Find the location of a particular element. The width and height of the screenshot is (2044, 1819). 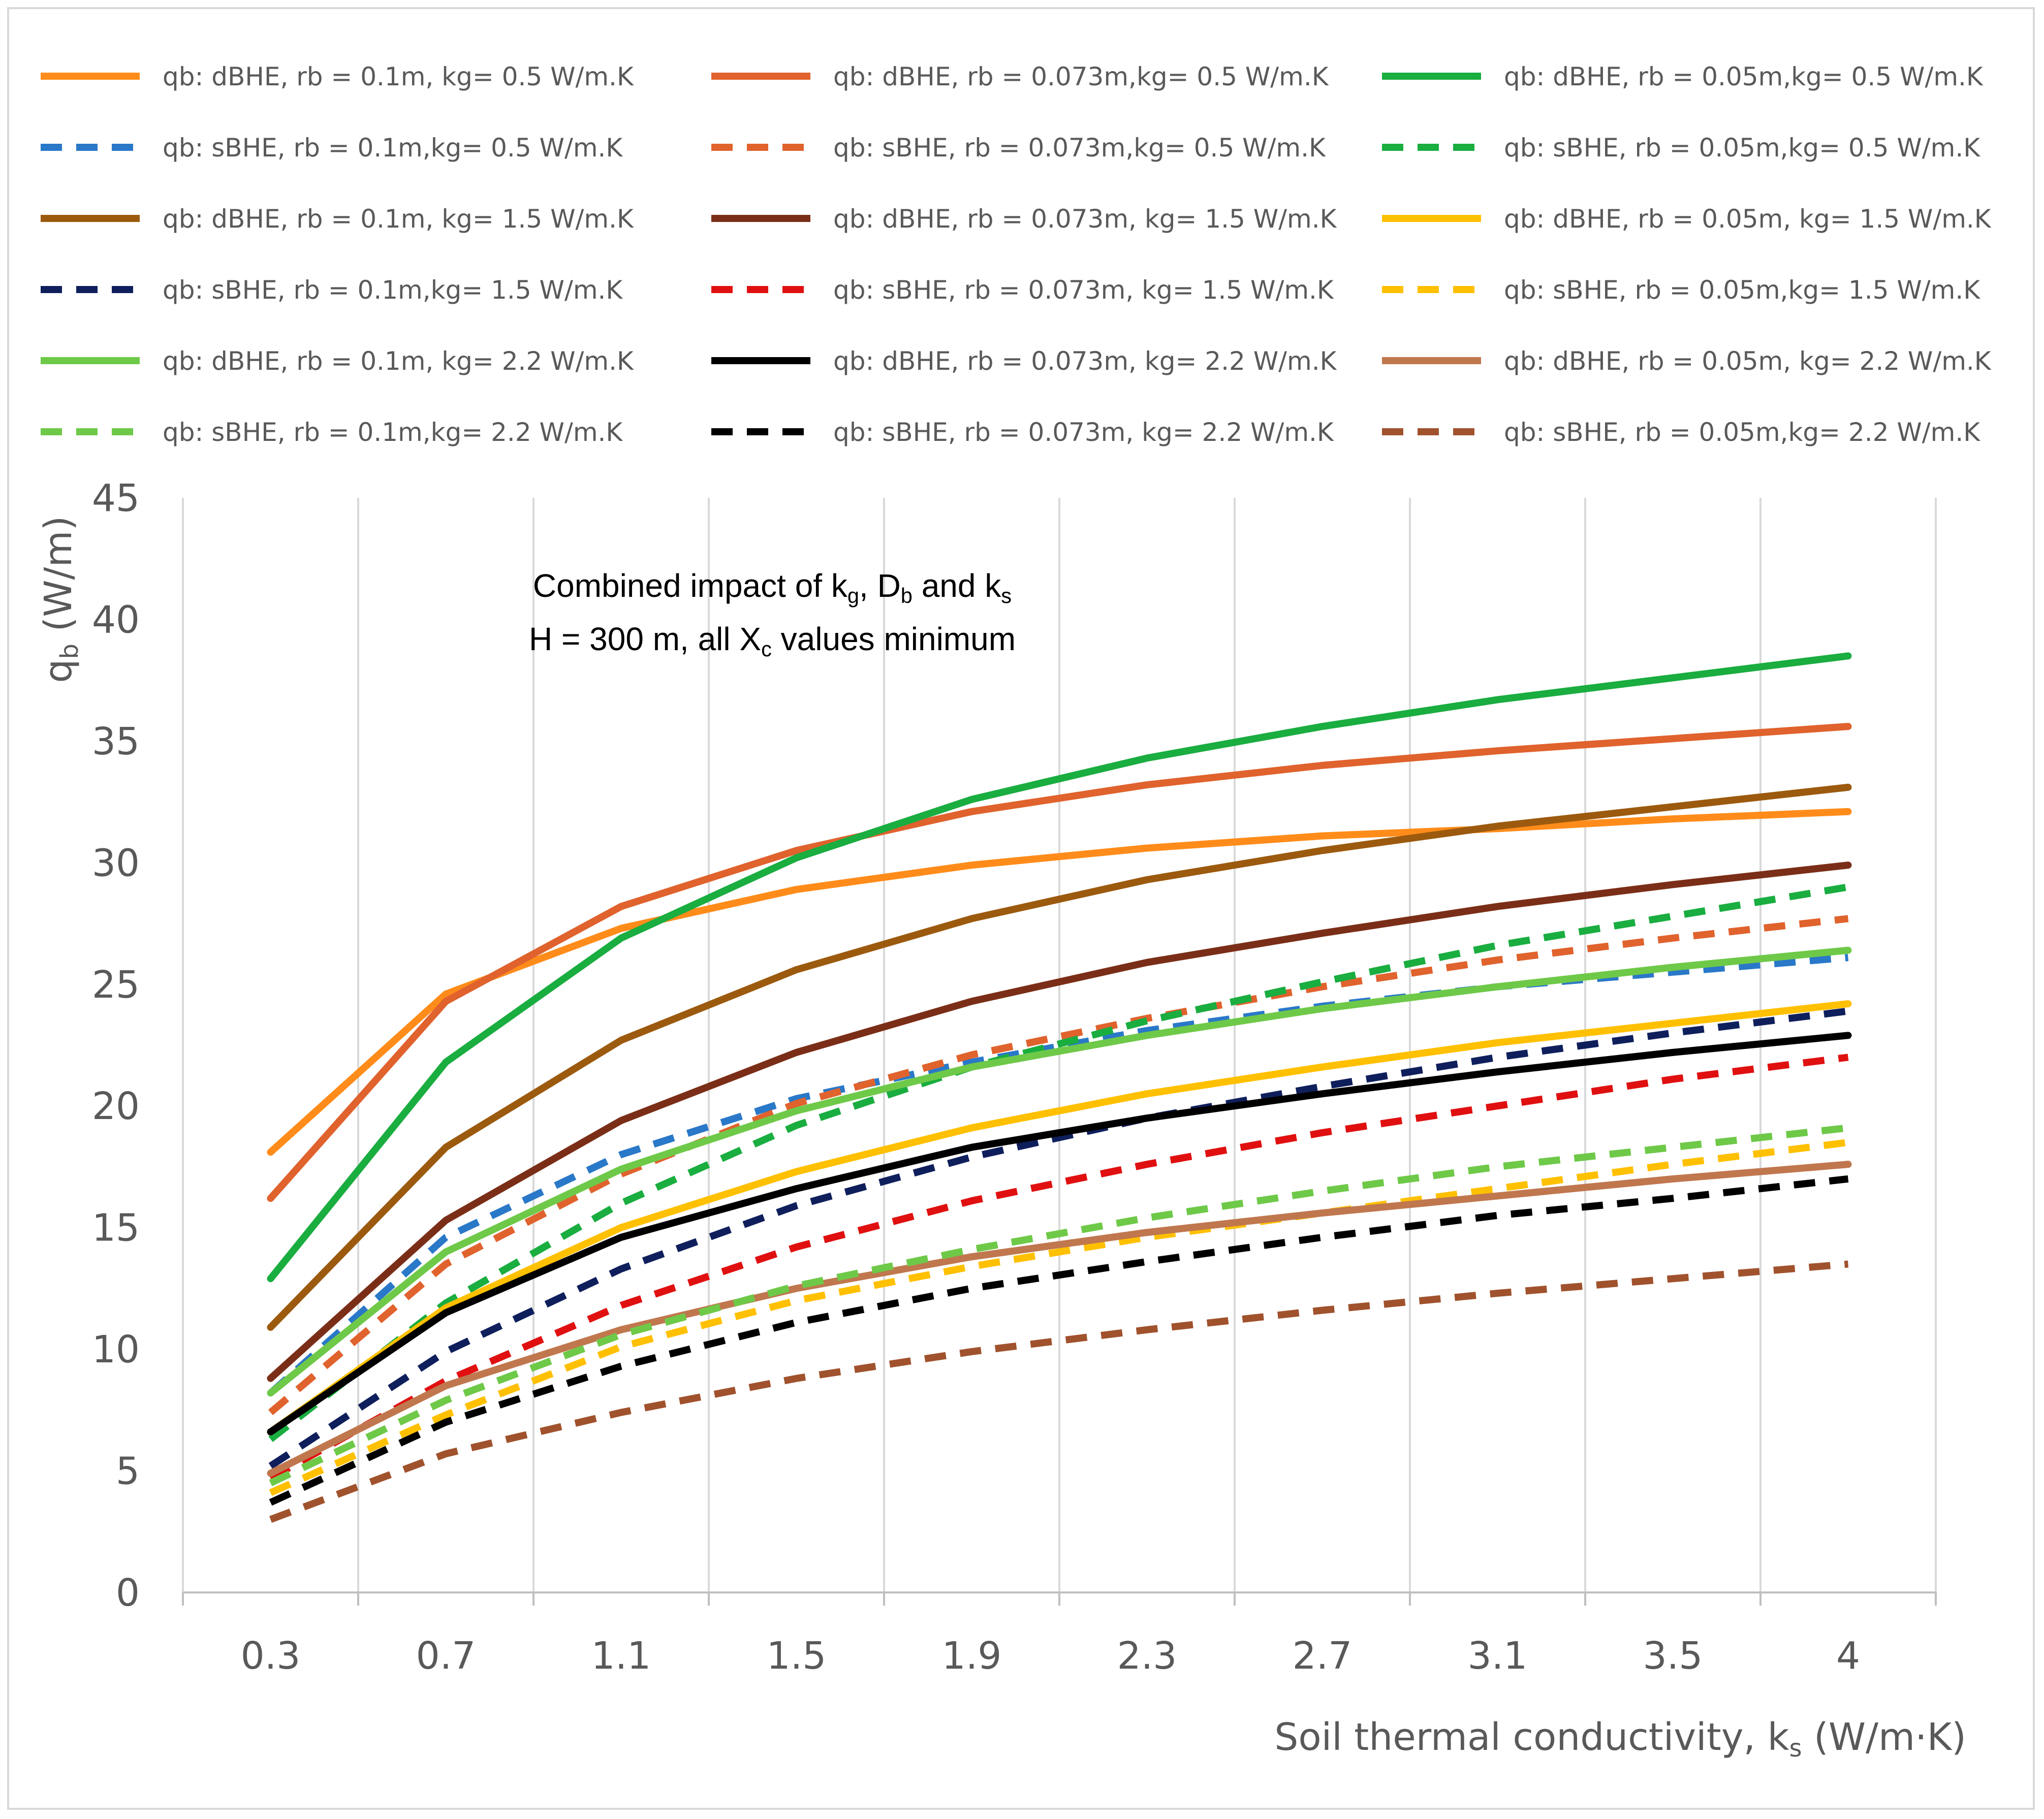

y-tick-label: 10 is located at coordinates (116, 1349).